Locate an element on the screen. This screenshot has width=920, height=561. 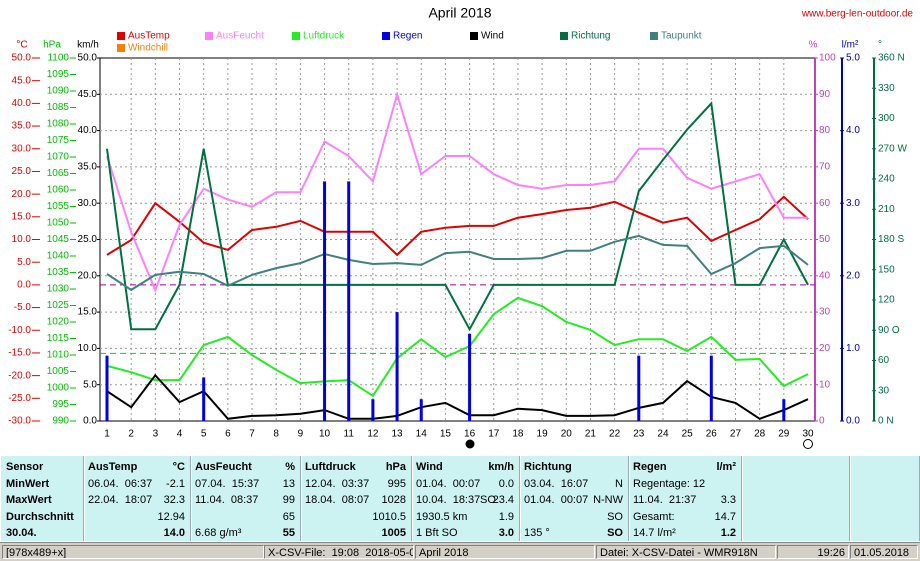
status-field: Datei: X-CSV-Datei - WMR918N is located at coordinates (686, 552).